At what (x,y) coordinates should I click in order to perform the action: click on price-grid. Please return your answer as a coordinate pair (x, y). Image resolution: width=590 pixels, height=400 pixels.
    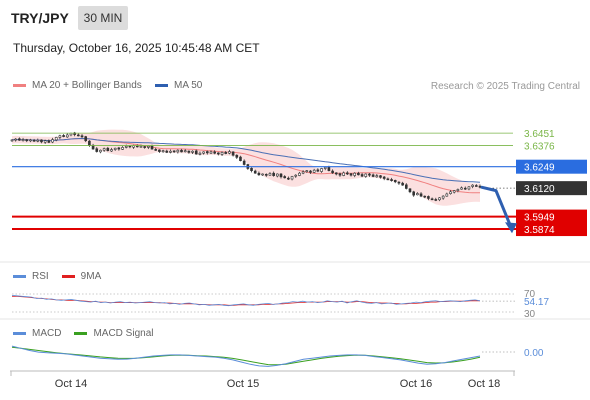
    Looking at the image, I should click on (295, 290).